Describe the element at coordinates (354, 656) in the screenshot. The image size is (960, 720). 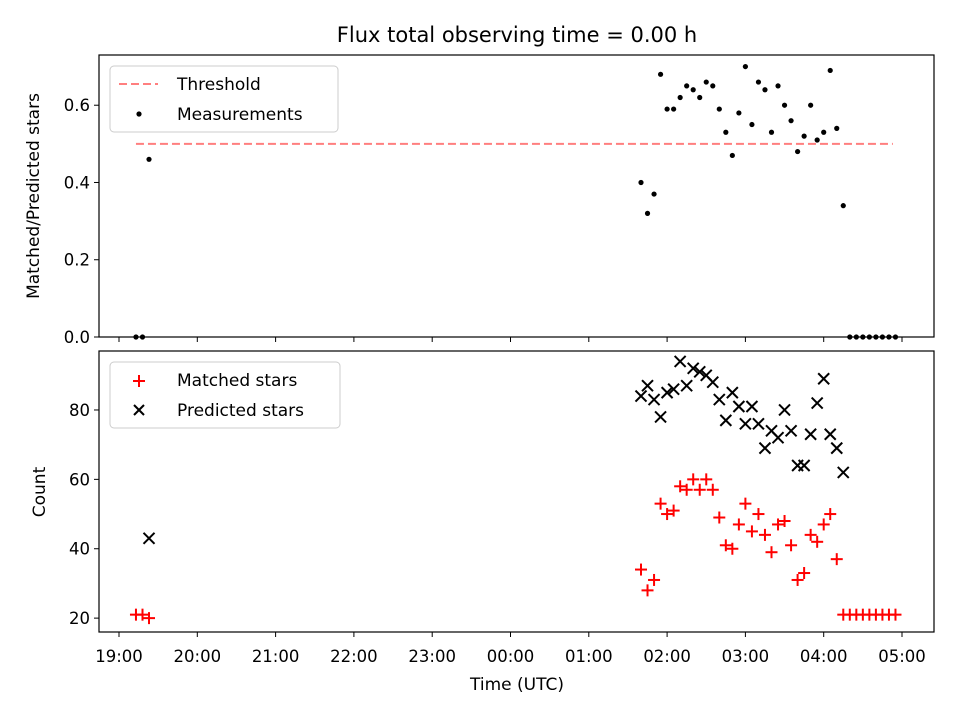
I see `count-x-tick-label: 22:00` at that location.